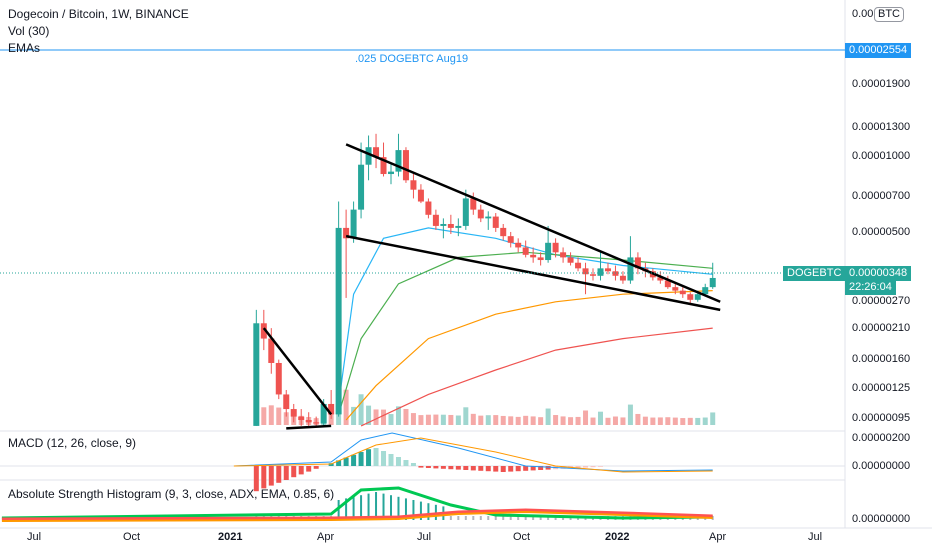  Describe the element at coordinates (878, 50) in the screenshot. I see `alert-price-tag: 0.00002554` at that location.